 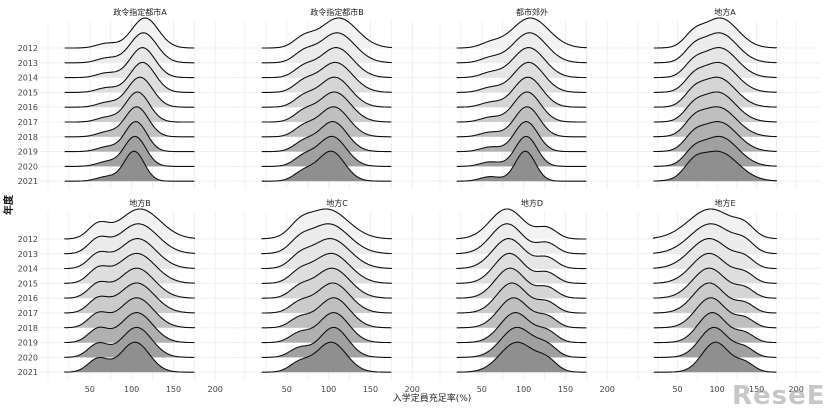 I want to click on panel-title: 政令指定都市A, so click(x=140, y=12).